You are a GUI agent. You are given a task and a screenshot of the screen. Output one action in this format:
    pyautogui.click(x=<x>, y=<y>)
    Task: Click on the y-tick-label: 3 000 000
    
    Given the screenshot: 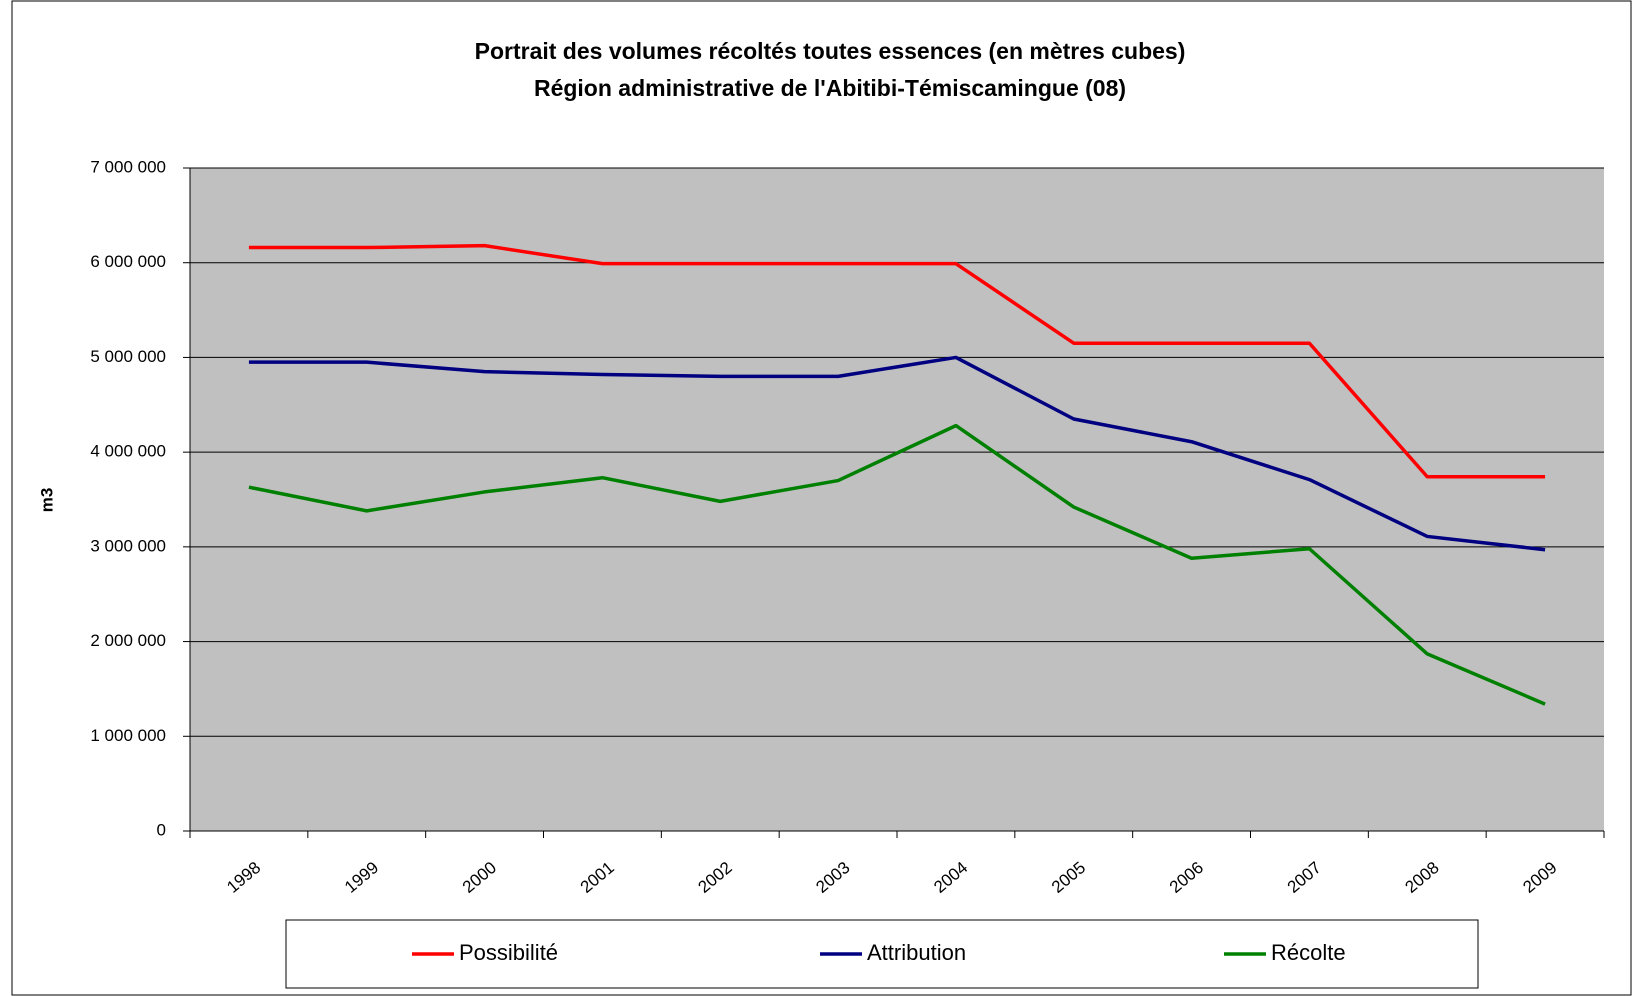 What is the action you would take?
    pyautogui.click(x=128, y=545)
    